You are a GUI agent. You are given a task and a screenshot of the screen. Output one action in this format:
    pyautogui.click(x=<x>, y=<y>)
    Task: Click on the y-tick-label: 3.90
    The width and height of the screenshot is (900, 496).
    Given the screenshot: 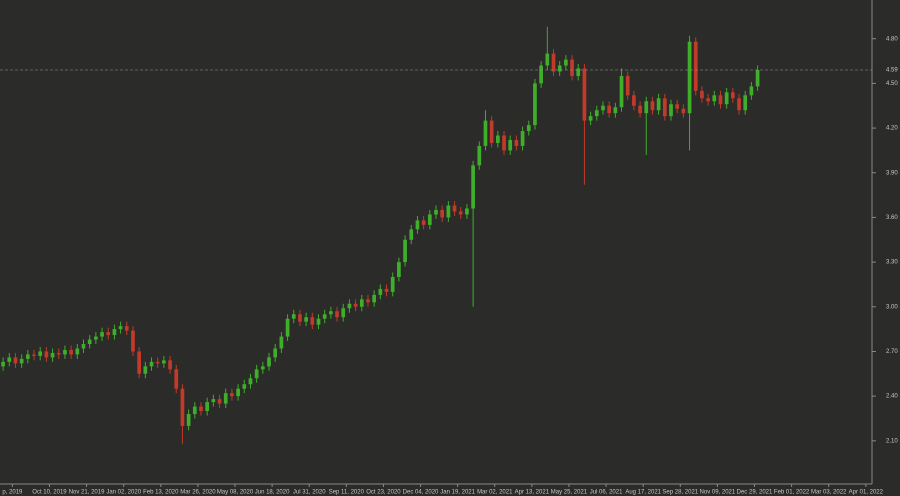 What is the action you would take?
    pyautogui.click(x=892, y=173)
    